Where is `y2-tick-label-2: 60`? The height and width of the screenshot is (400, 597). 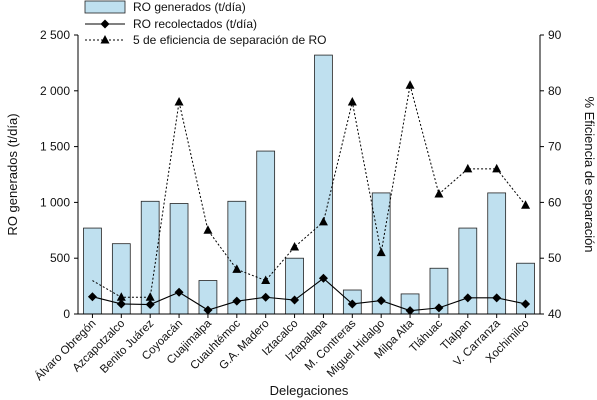
y2-tick-label-2: 60 is located at coordinates (555, 202).